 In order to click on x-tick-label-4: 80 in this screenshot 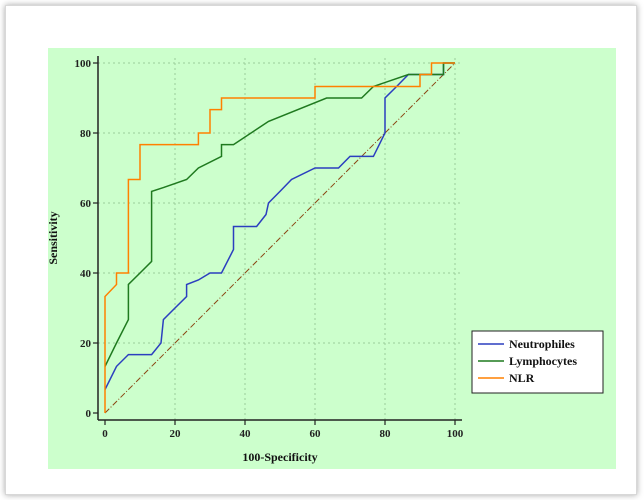, I will do `click(386, 434)`.